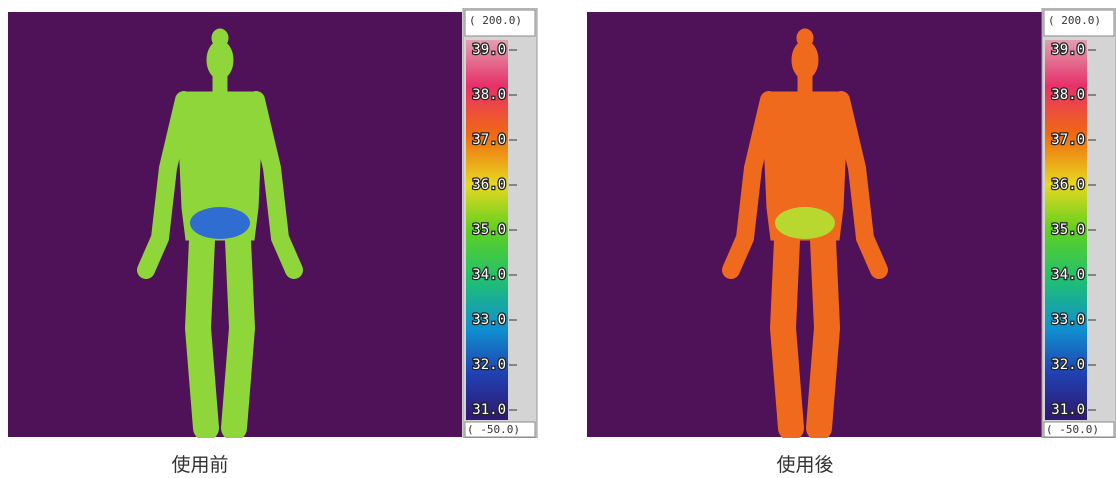 The height and width of the screenshot is (478, 1116). Describe the element at coordinates (200, 465) in the screenshot. I see `caption: 使用前` at that location.